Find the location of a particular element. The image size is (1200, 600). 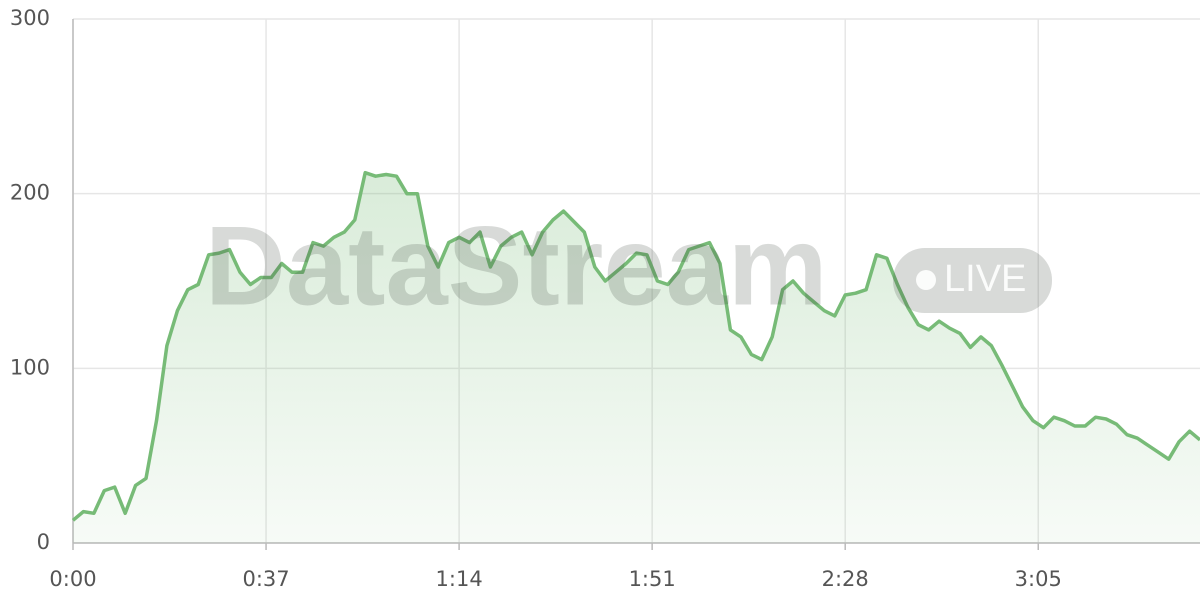

live-label: LIVE is located at coordinates (985, 279).